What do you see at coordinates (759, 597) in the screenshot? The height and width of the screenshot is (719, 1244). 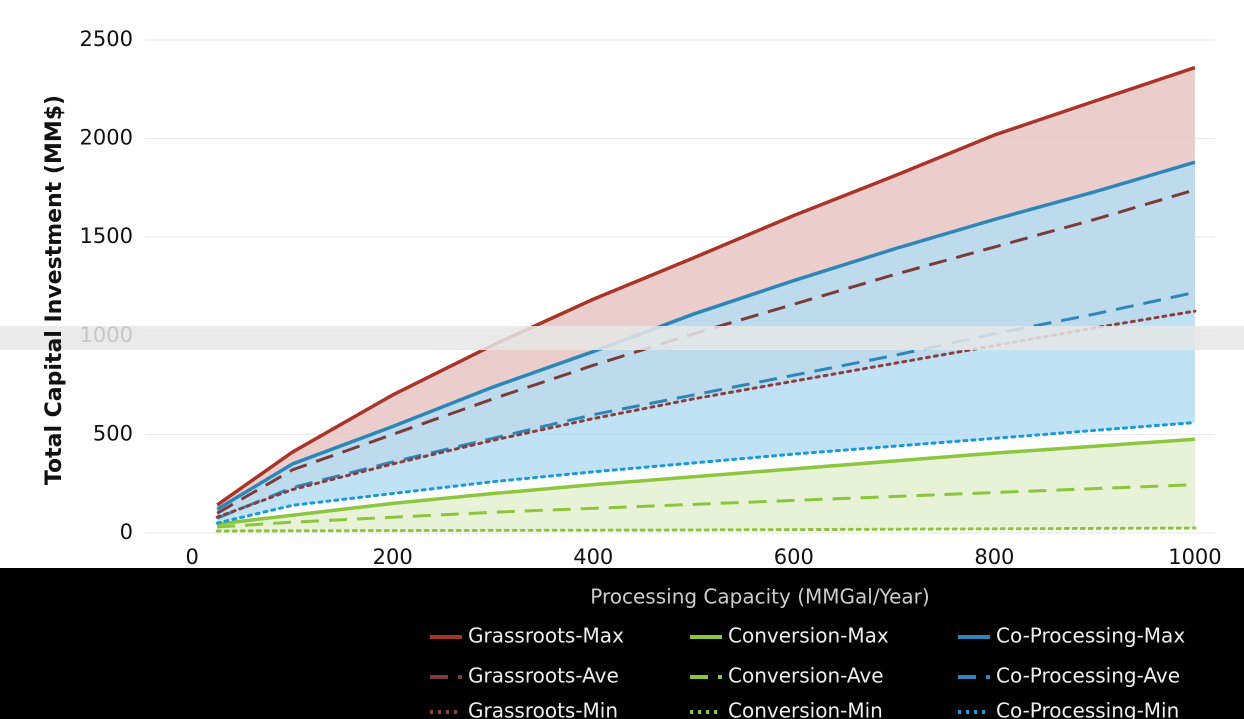 I see `x-axis-title: Processing Capacity (MMGal/Year)` at bounding box center [759, 597].